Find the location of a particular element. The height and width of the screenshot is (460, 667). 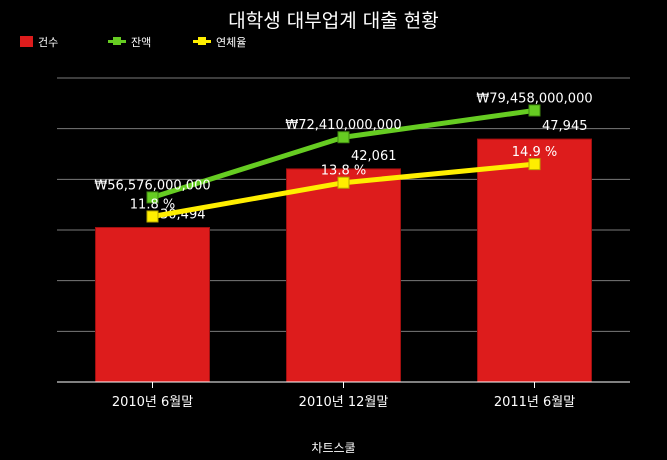

x-tick-label: 2010년 6월말 is located at coordinates (152, 402).